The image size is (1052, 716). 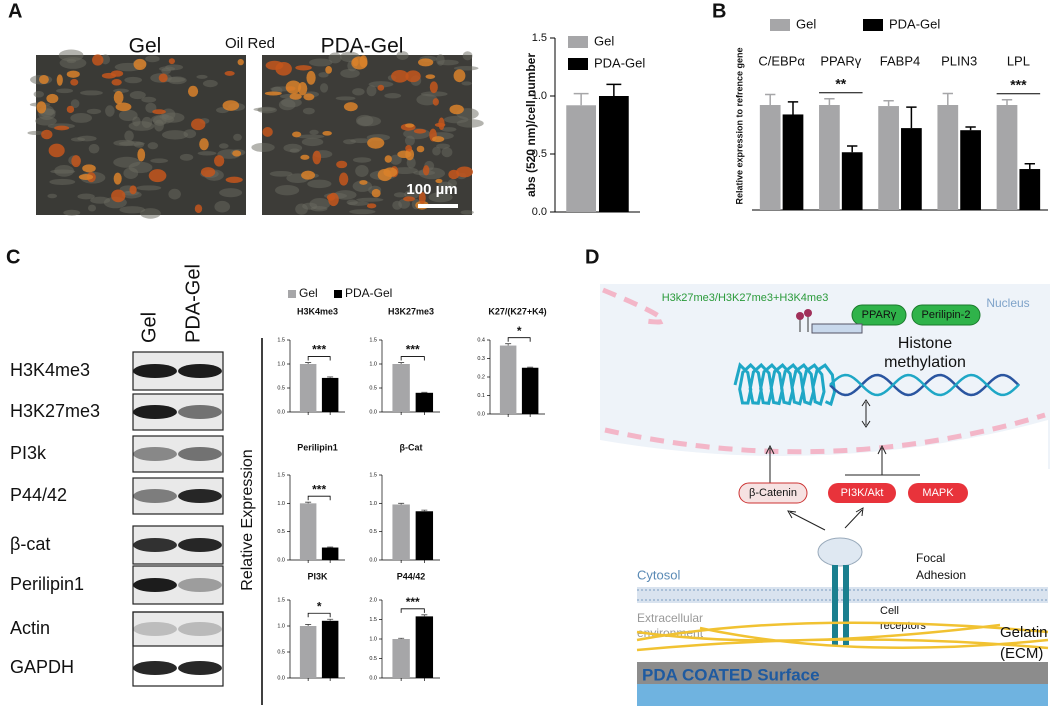 I want to click on lane-label: PDA-Gel, so click(x=193, y=303).